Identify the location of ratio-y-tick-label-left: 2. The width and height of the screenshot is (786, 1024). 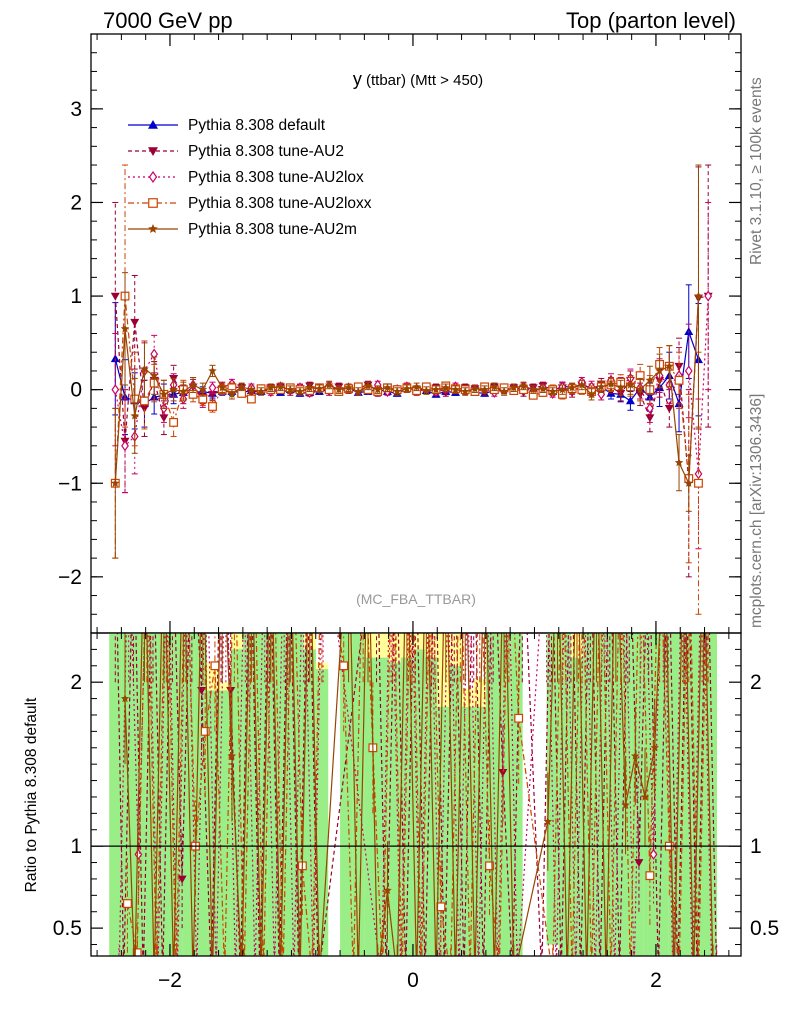
(76, 682).